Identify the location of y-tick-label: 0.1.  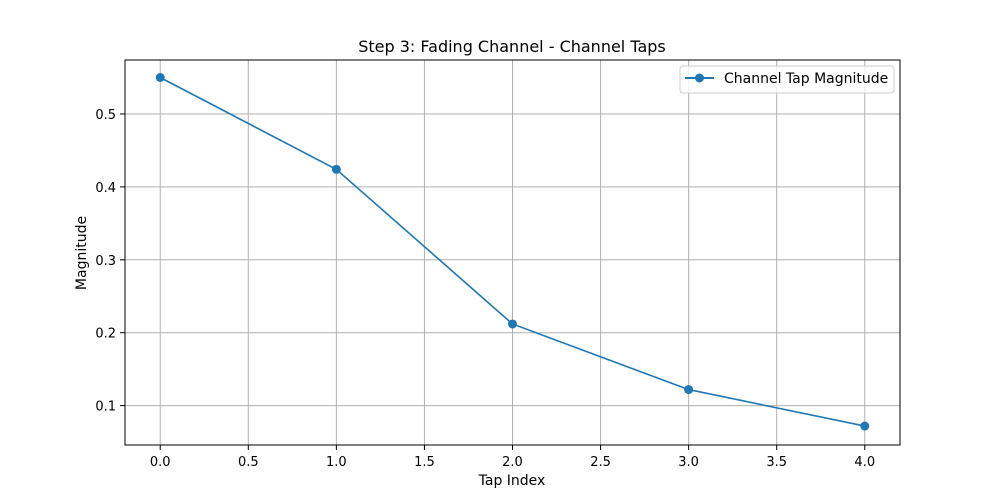
(105, 407).